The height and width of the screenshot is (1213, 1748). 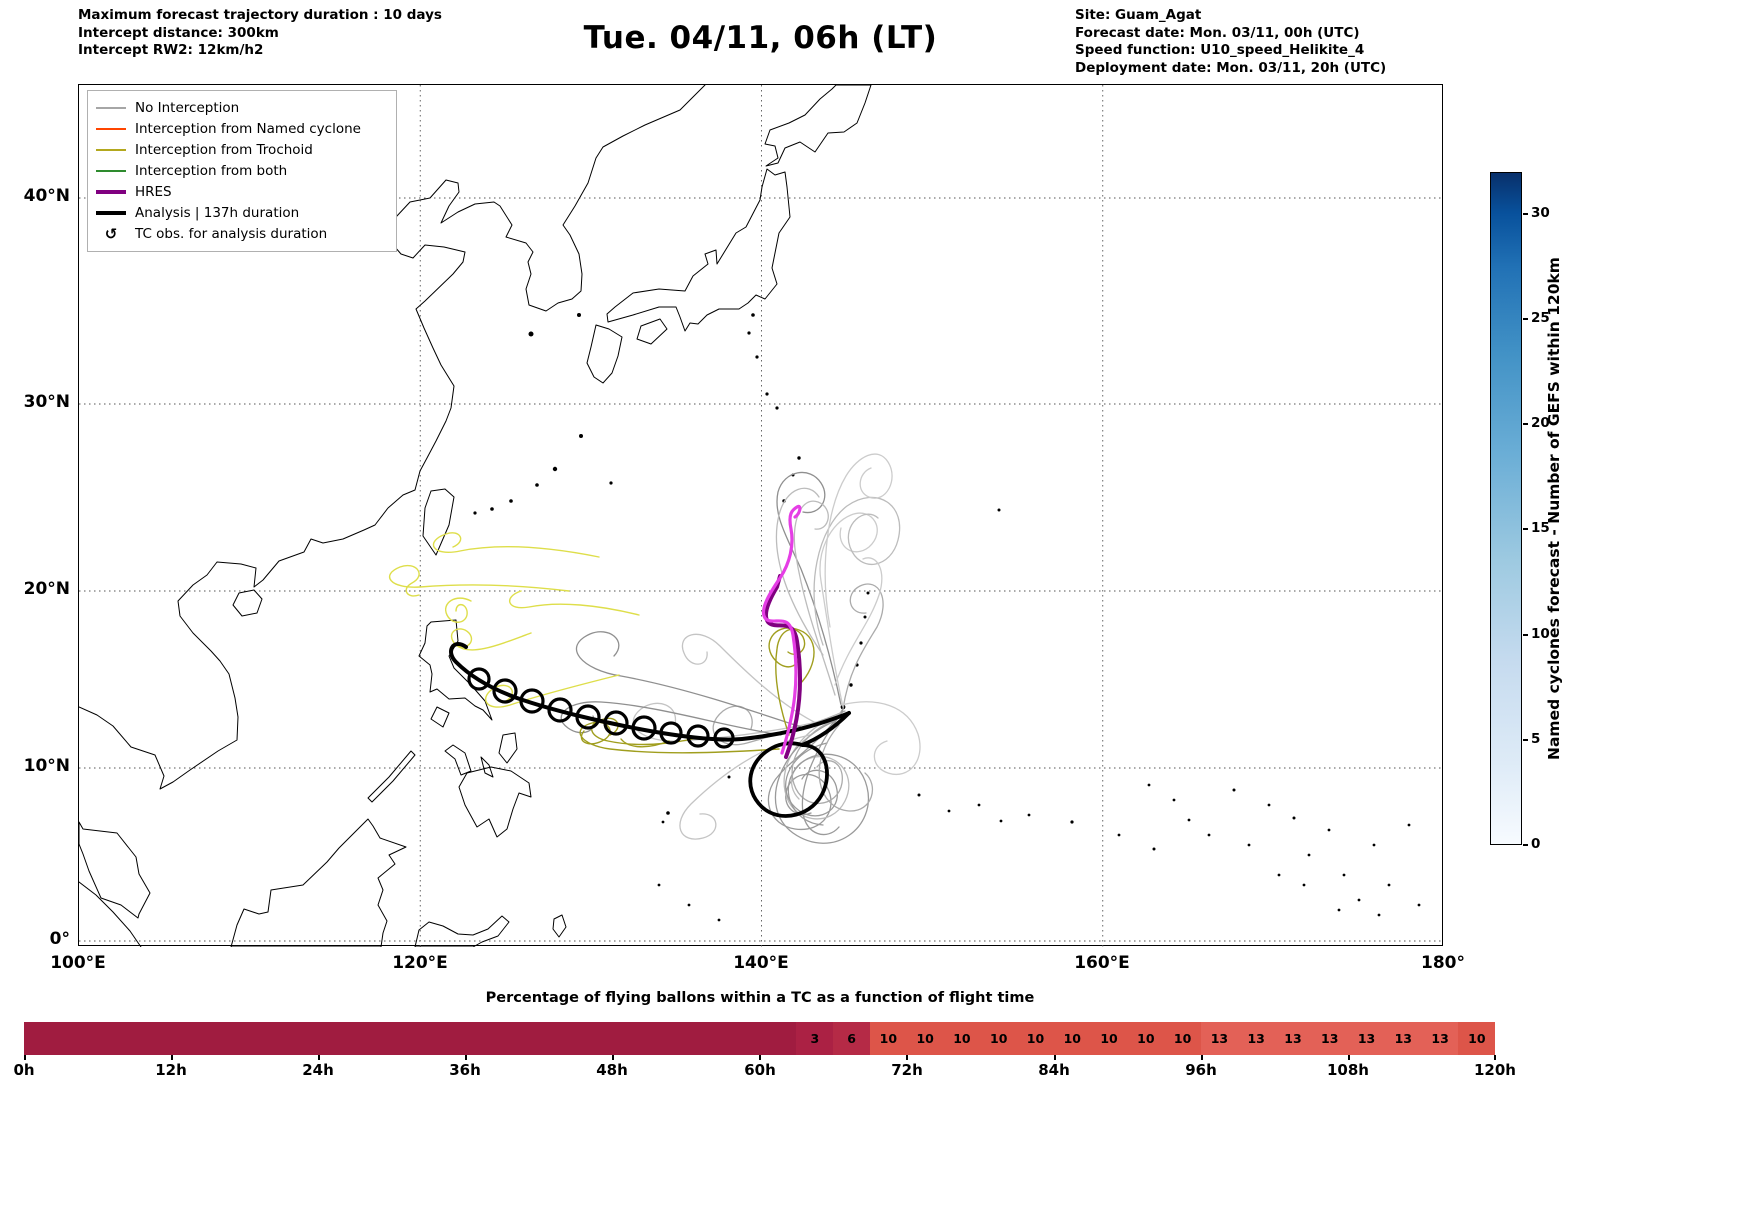 What do you see at coordinates (815, 1038) in the screenshot?
I see `flight-time-bin: 3` at bounding box center [815, 1038].